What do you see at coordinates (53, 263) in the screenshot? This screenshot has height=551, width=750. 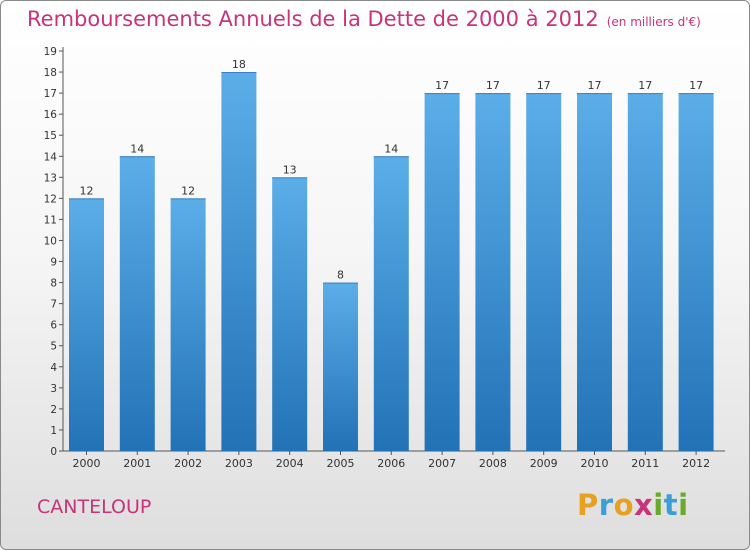 I see `y-tick-label: 9` at bounding box center [53, 263].